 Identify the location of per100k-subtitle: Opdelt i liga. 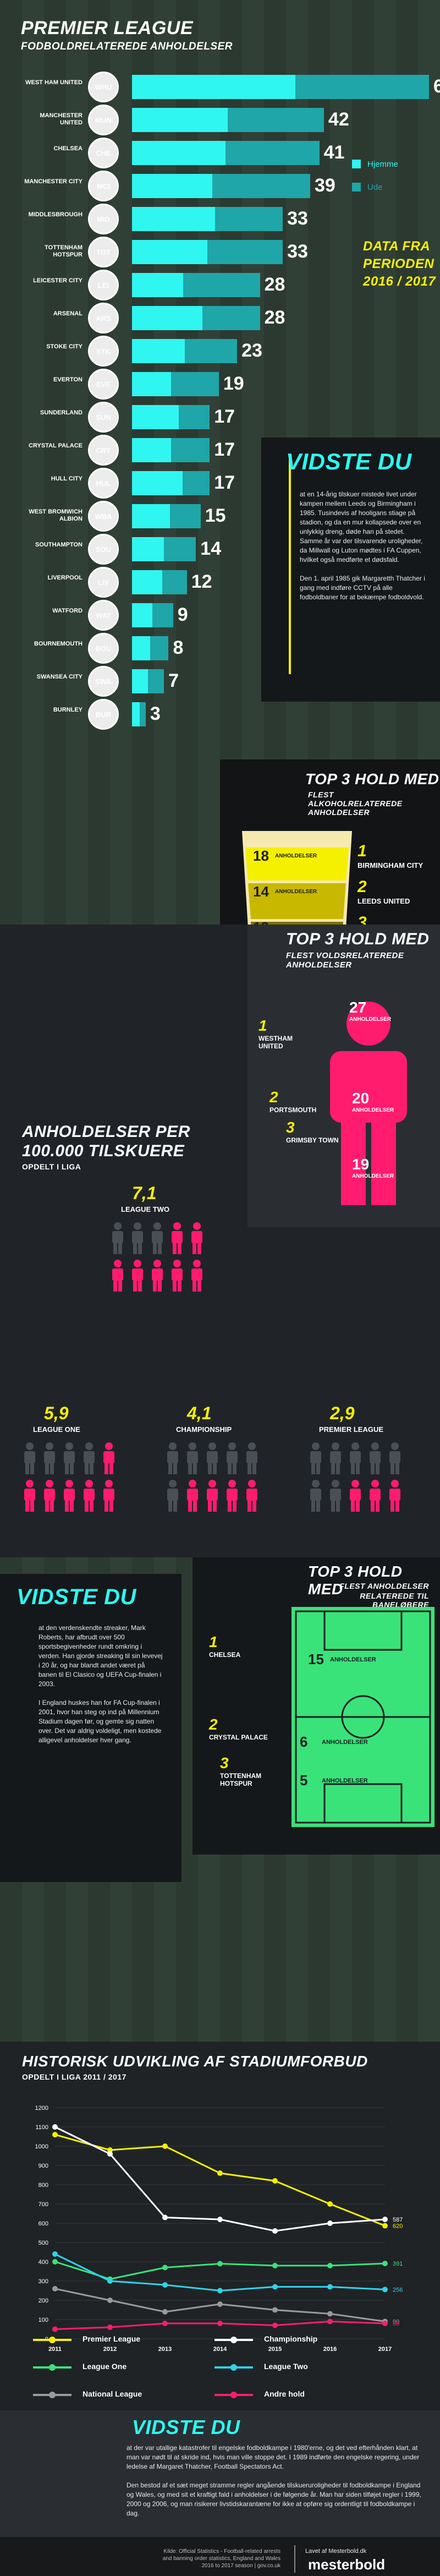
(52, 1166).